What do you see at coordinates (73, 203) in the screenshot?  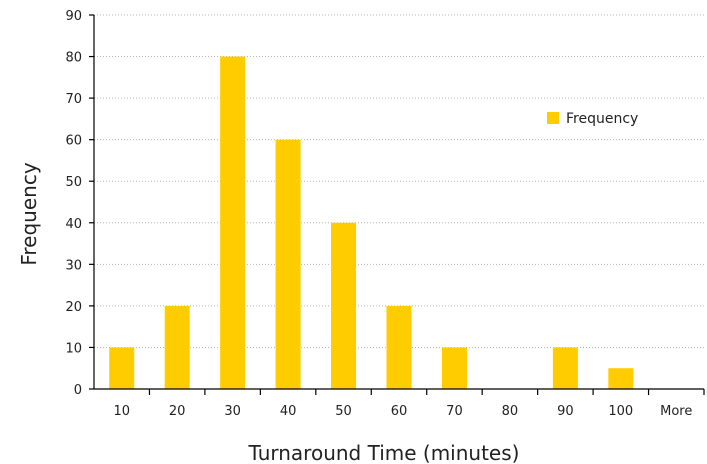 I see `y-tick-labels: 0 10 20 30 40 50 60 70 80 90` at bounding box center [73, 203].